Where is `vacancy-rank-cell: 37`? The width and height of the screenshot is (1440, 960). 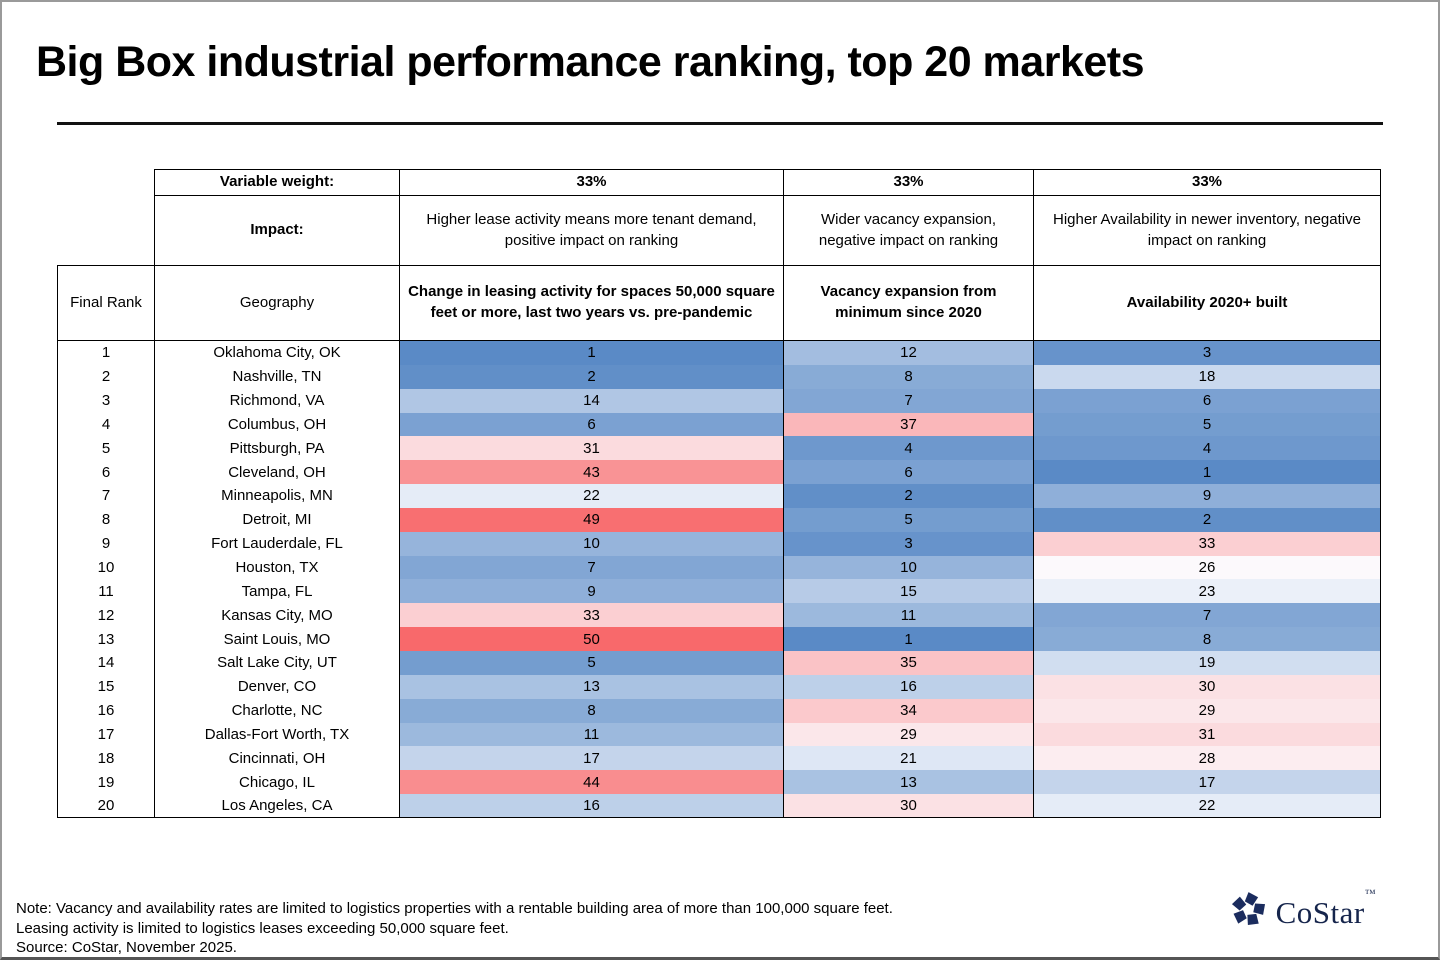 vacancy-rank-cell: 37 is located at coordinates (908, 424).